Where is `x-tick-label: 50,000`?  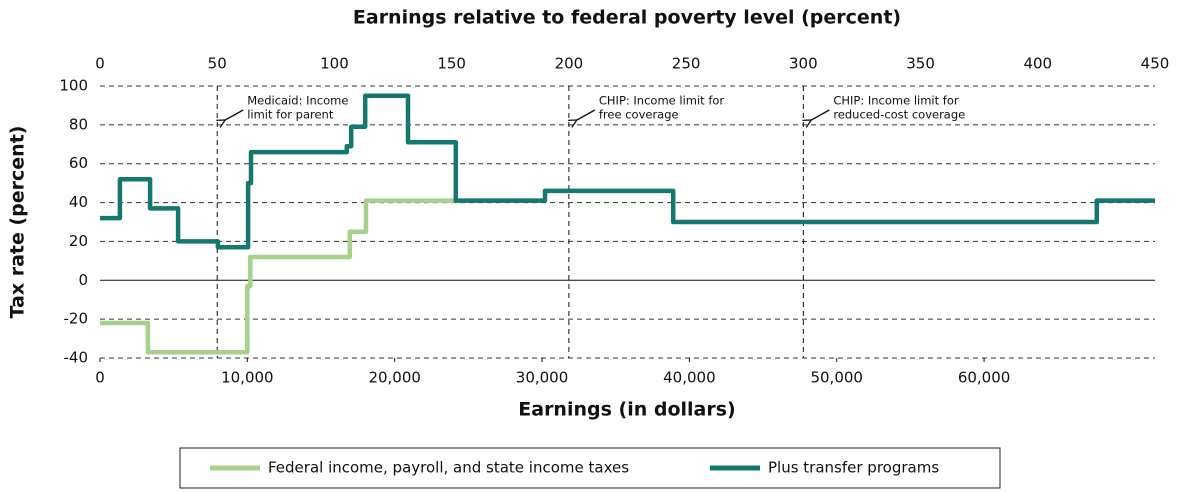 x-tick-label: 50,000 is located at coordinates (836, 378).